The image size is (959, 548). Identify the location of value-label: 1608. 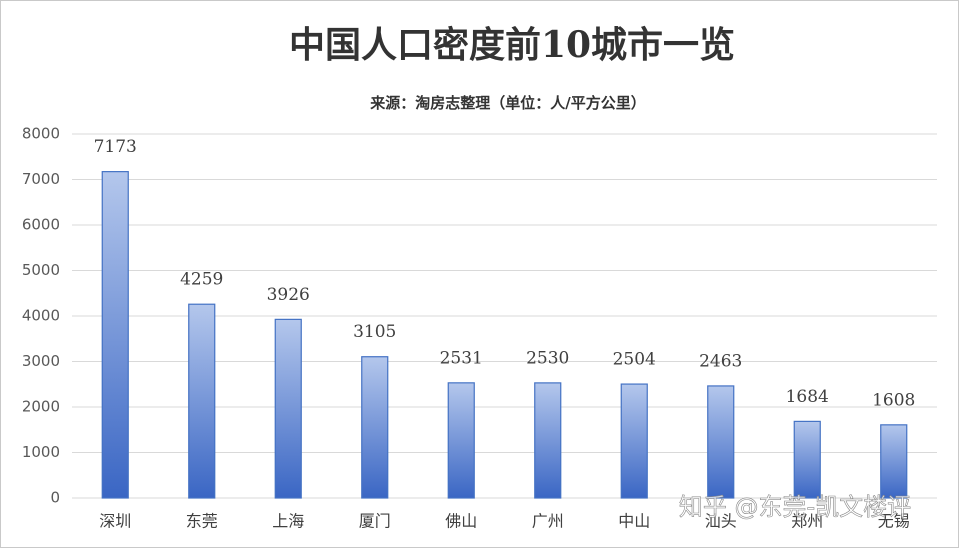
(893, 400).